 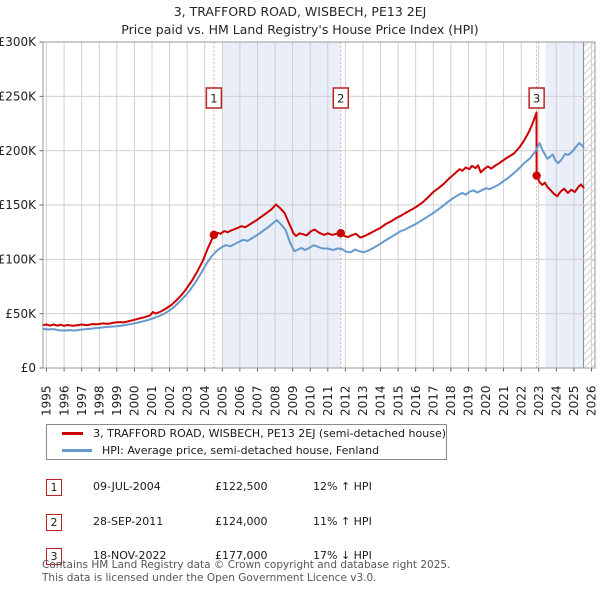 What do you see at coordinates (82, 400) in the screenshot?
I see `svg-text: 1997` at bounding box center [82, 400].